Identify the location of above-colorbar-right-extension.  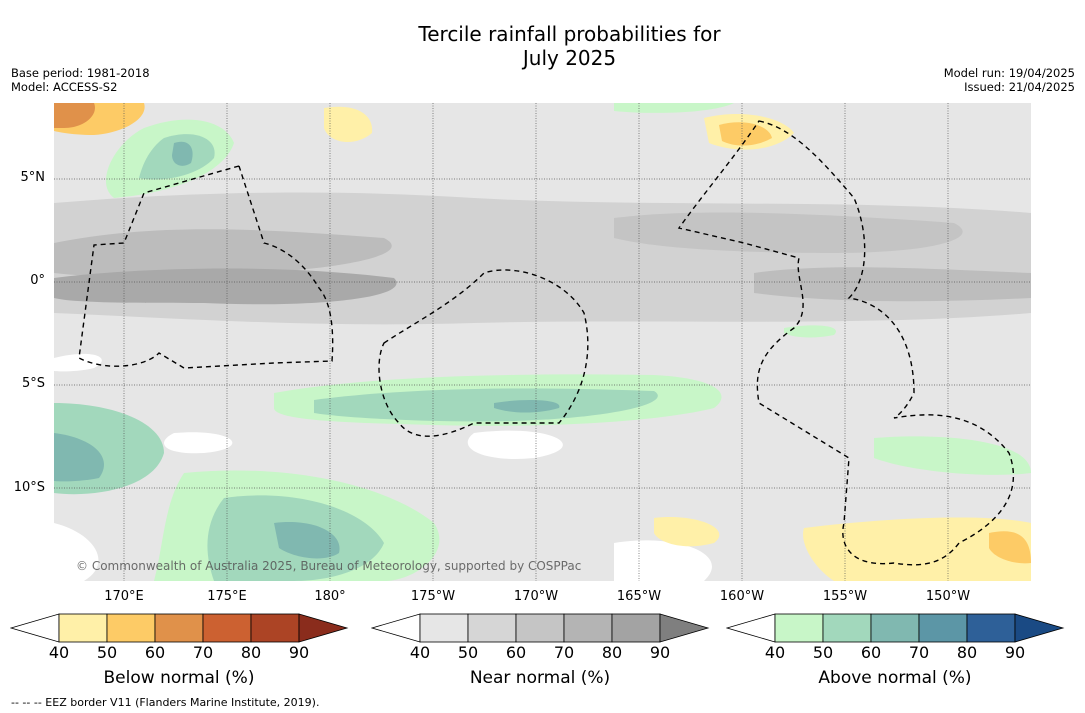
(1039, 628).